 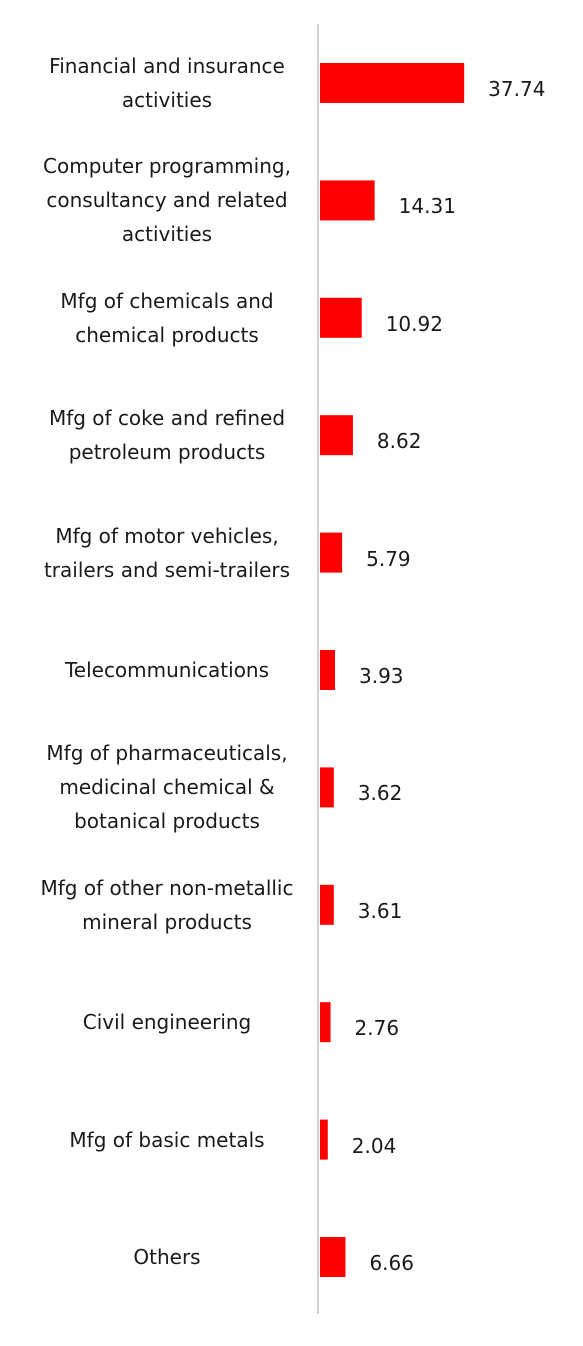 What do you see at coordinates (167, 83) in the screenshot?
I see `category-label: Financial and insurance activities` at bounding box center [167, 83].